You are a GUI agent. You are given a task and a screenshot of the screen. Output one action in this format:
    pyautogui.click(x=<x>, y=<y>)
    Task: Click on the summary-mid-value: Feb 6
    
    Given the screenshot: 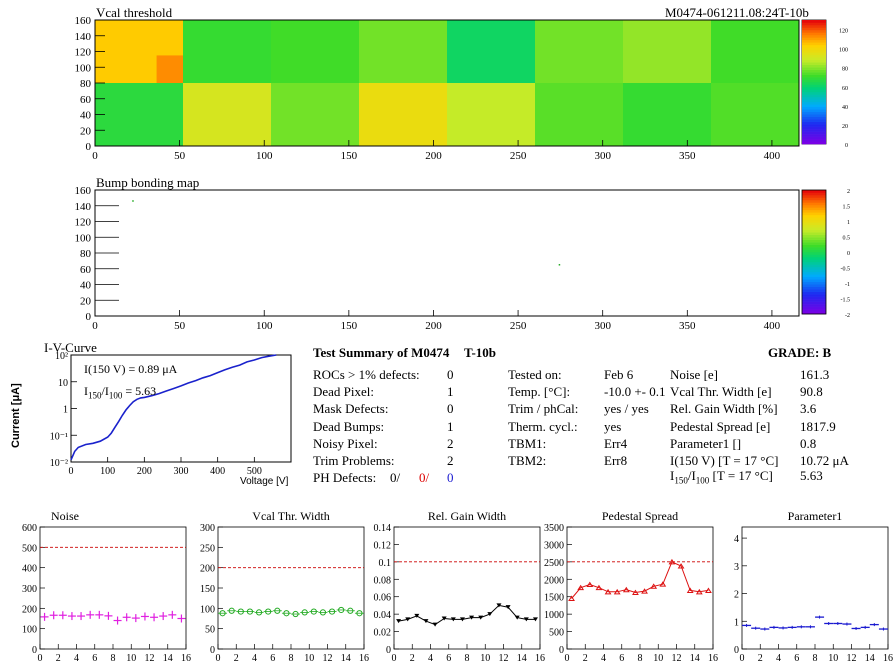 What is the action you would take?
    pyautogui.click(x=619, y=374)
    